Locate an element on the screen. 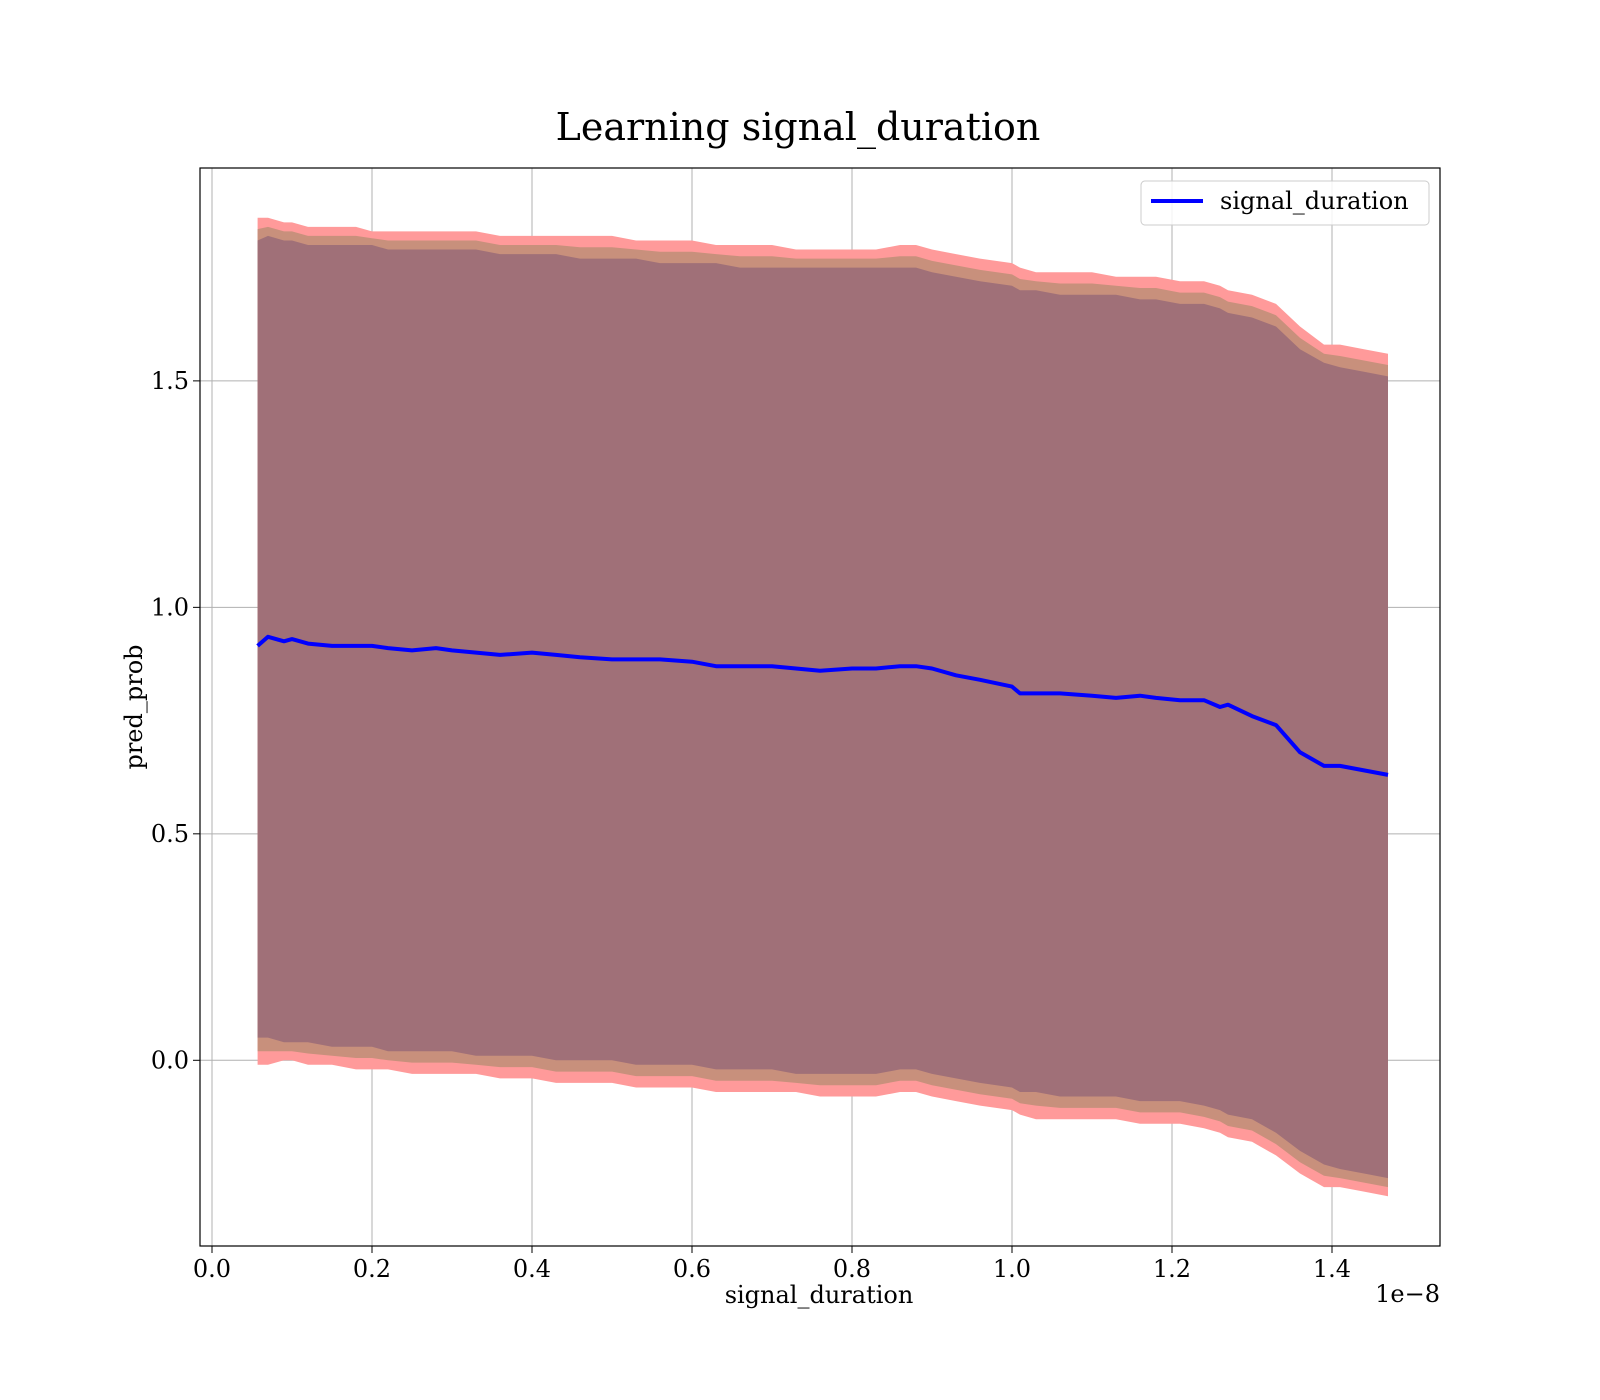 This screenshot has height=1400, width=1600. x-axis-label: signal_duration is located at coordinates (819, 1295).